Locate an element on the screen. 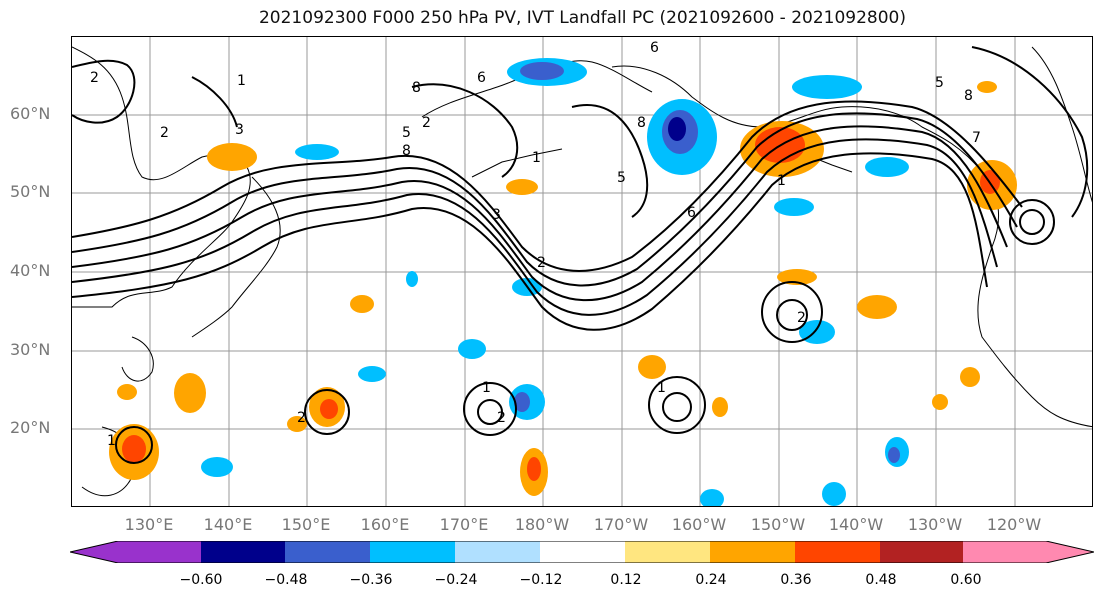 This screenshot has width=1105, height=601. lon-label-160e: 160°E is located at coordinates (385, 524).